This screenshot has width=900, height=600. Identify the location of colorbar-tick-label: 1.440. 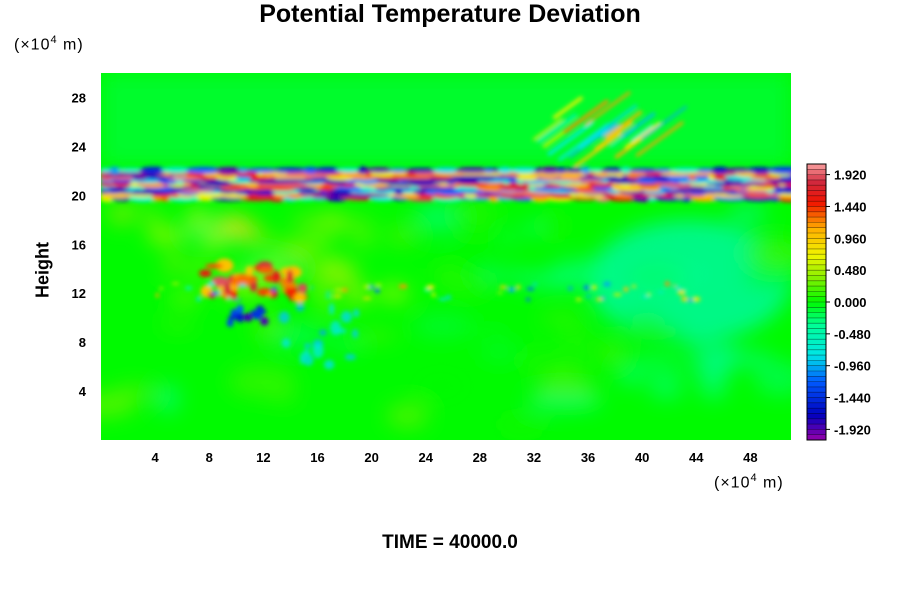
(850, 206).